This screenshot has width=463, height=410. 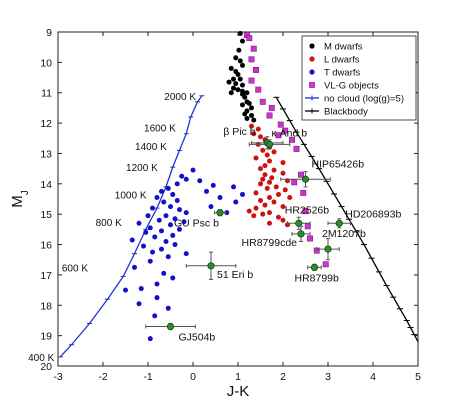 I want to click on y-tick-label: 20, so click(x=46, y=367).